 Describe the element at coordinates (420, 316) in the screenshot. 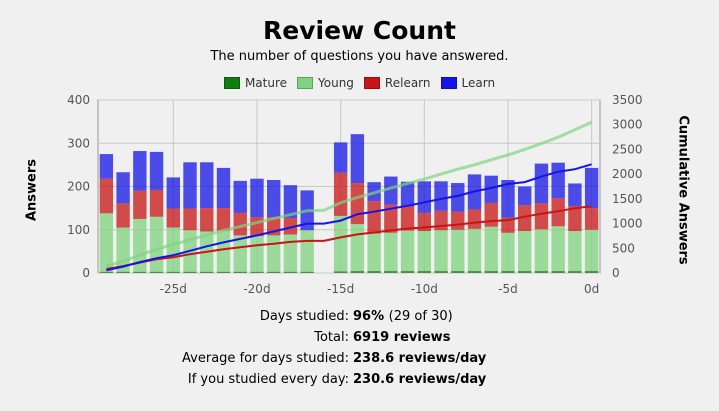

I see `stat-days-studied-detail: (29 of 30)` at that location.